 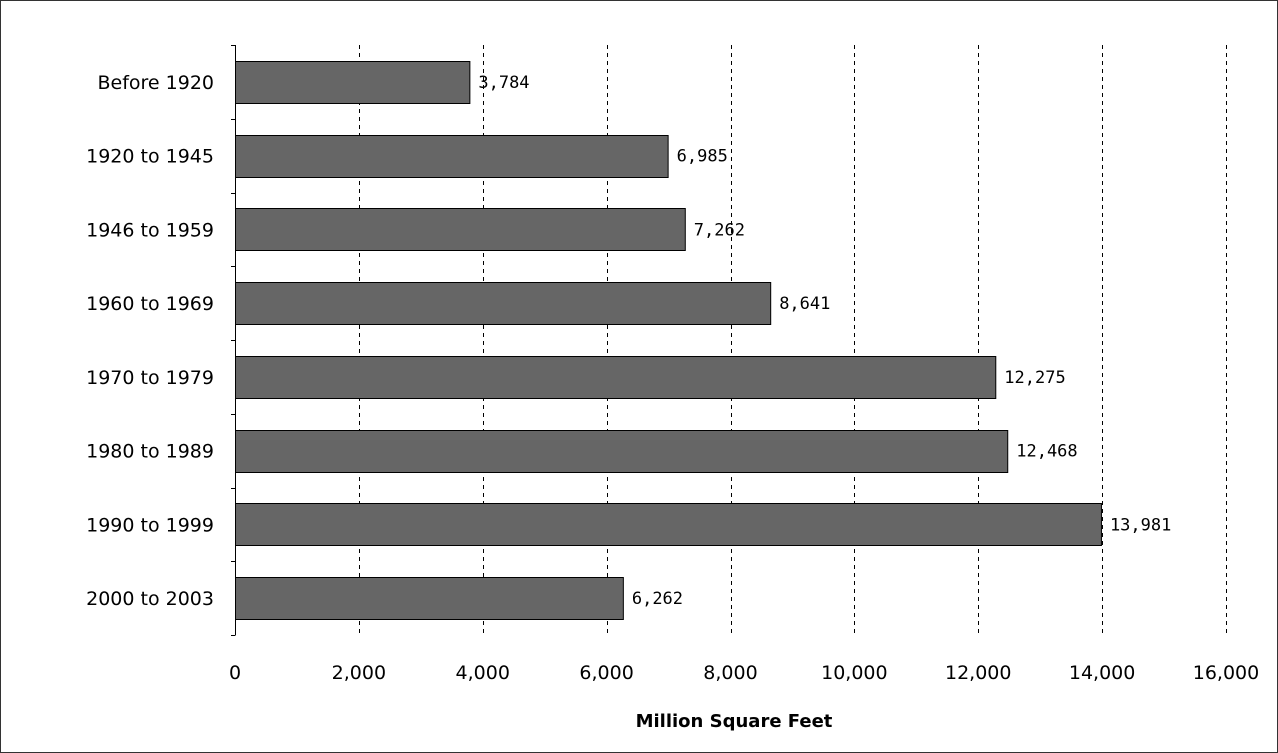 What do you see at coordinates (804, 304) in the screenshot?
I see `value-label: 8,641` at bounding box center [804, 304].